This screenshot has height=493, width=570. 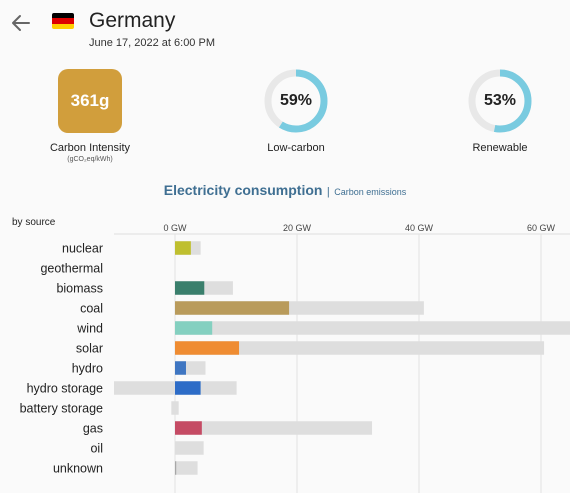 I want to click on back-arrow-icon, so click(x=21, y=23).